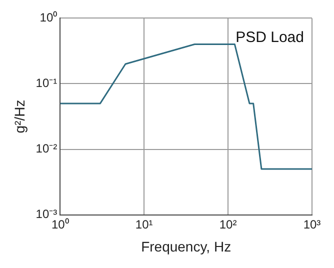 The width and height of the screenshot is (334, 268). I want to click on y-axis-title: g²/Hz, so click(19, 117).